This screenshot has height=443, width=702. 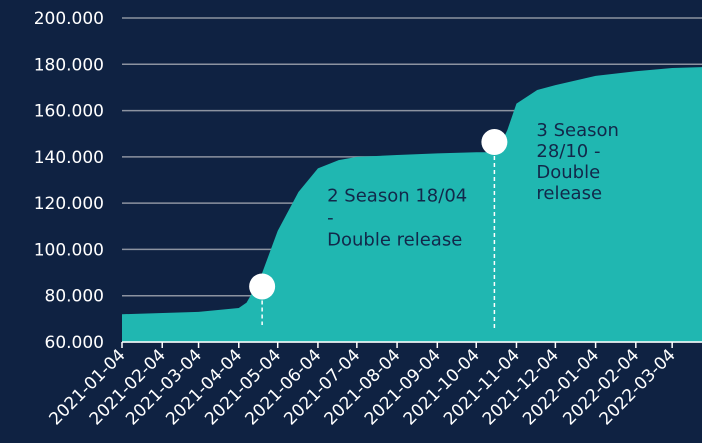 I want to click on y-tick-label: 160.000, so click(x=69, y=112).